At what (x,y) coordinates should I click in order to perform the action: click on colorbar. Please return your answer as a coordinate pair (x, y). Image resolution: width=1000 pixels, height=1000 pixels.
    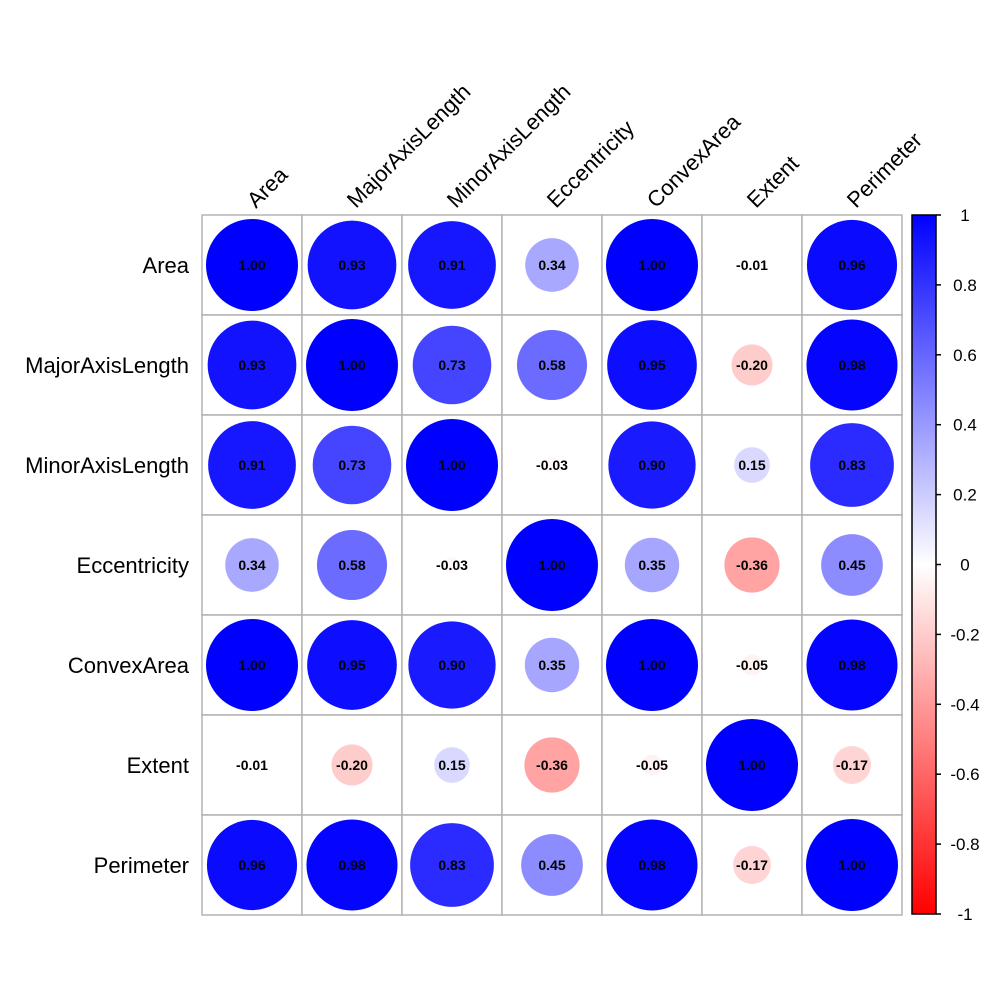
    Looking at the image, I should click on (924, 564).